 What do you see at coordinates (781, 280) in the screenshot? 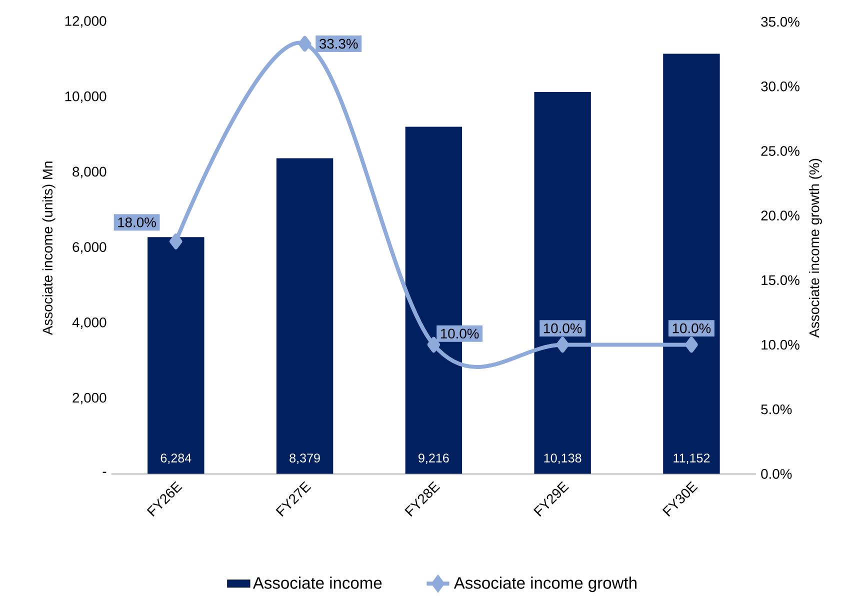
I see `y2-tick-label: 15.0%` at bounding box center [781, 280].